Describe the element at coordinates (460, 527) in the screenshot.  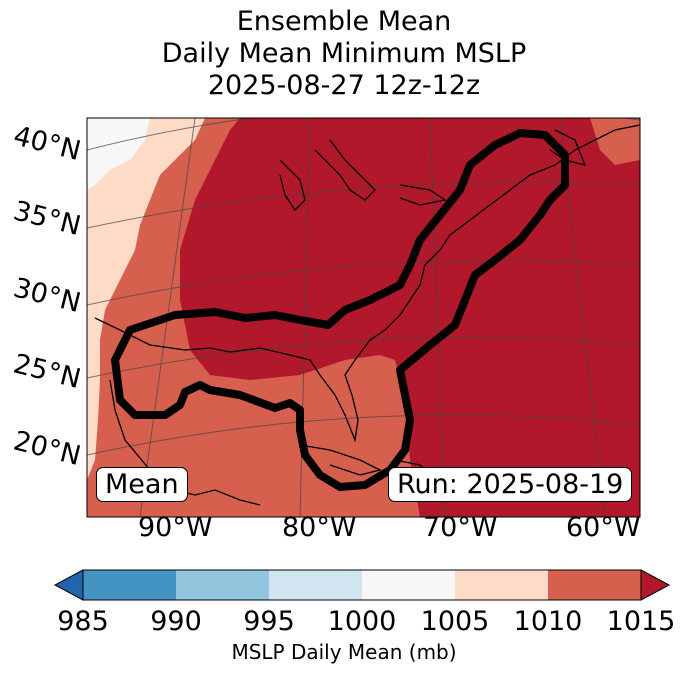
I see `lon-label-70w: 70°W` at that location.